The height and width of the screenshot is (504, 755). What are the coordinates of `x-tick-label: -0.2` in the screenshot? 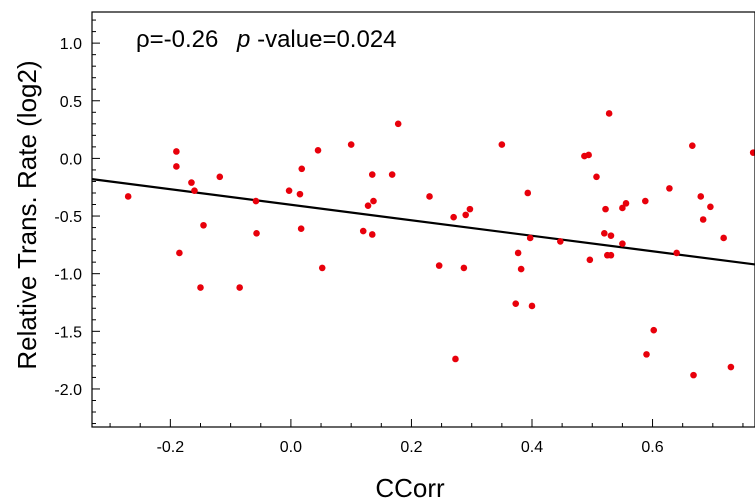 It's located at (171, 447).